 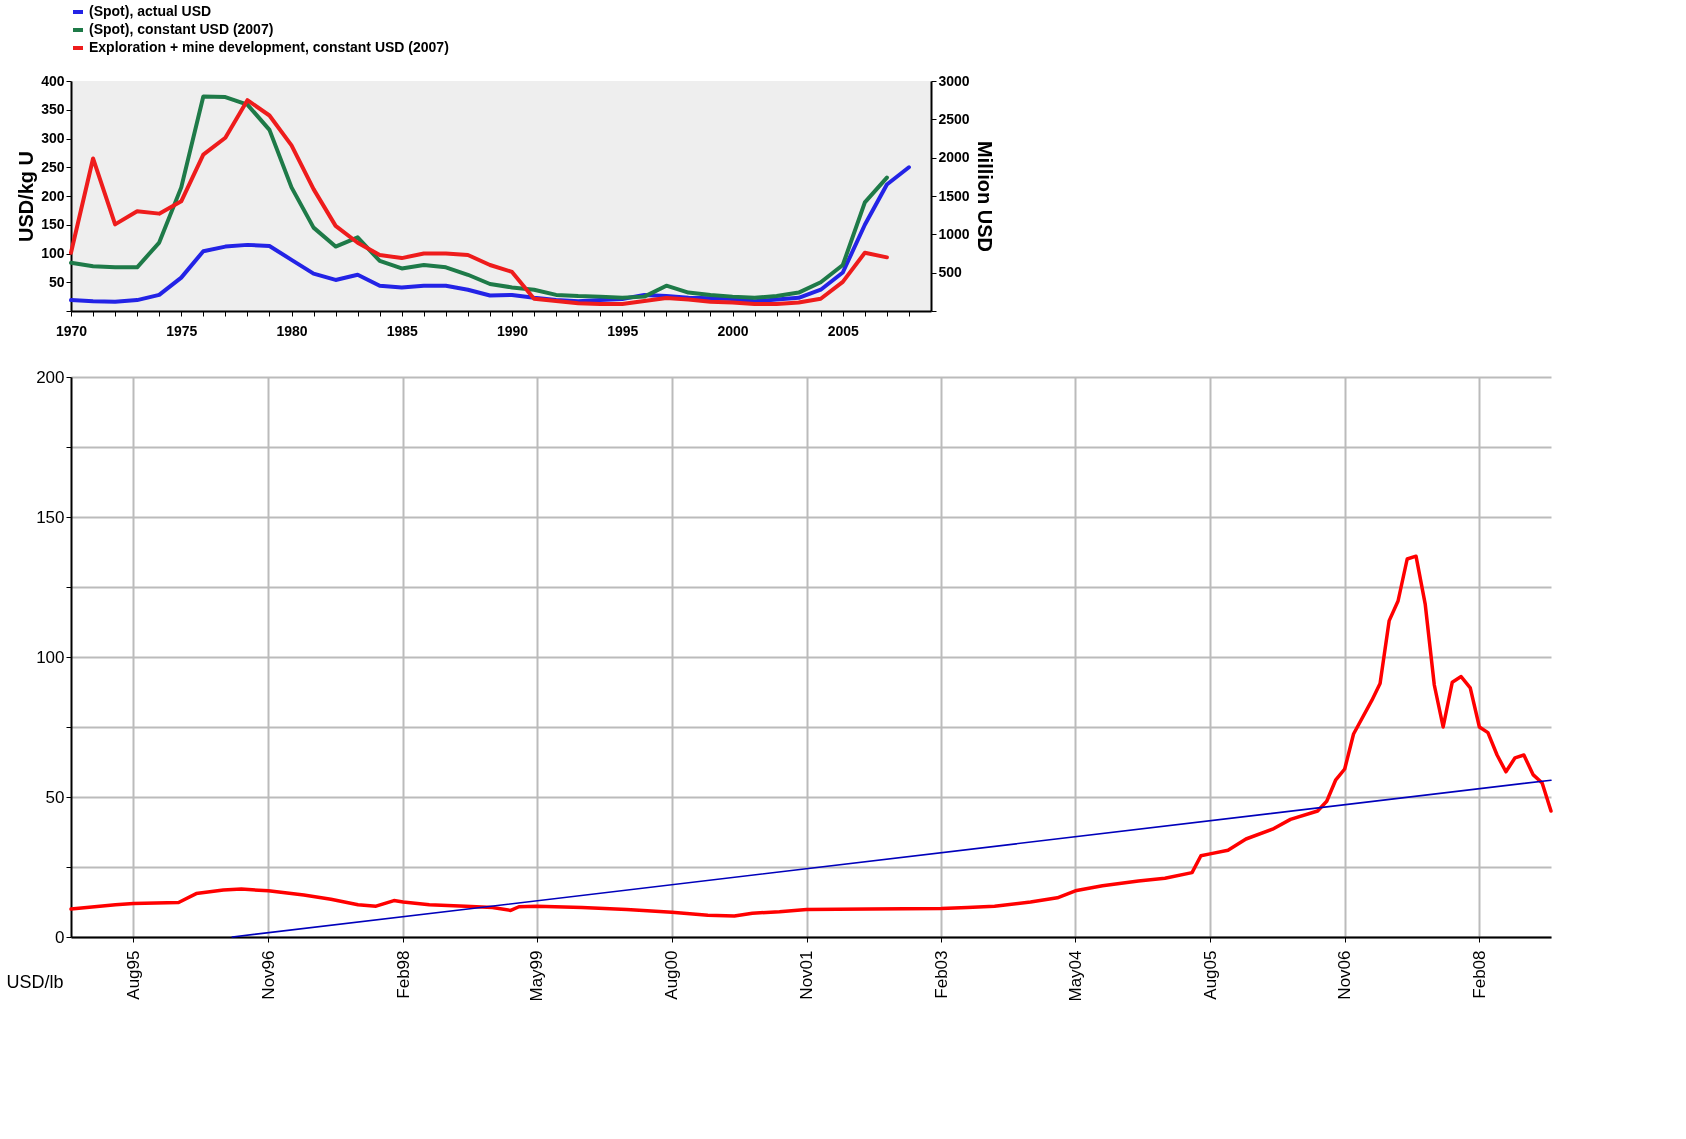 I want to click on y2-tick-label: 500, so click(x=950, y=272).